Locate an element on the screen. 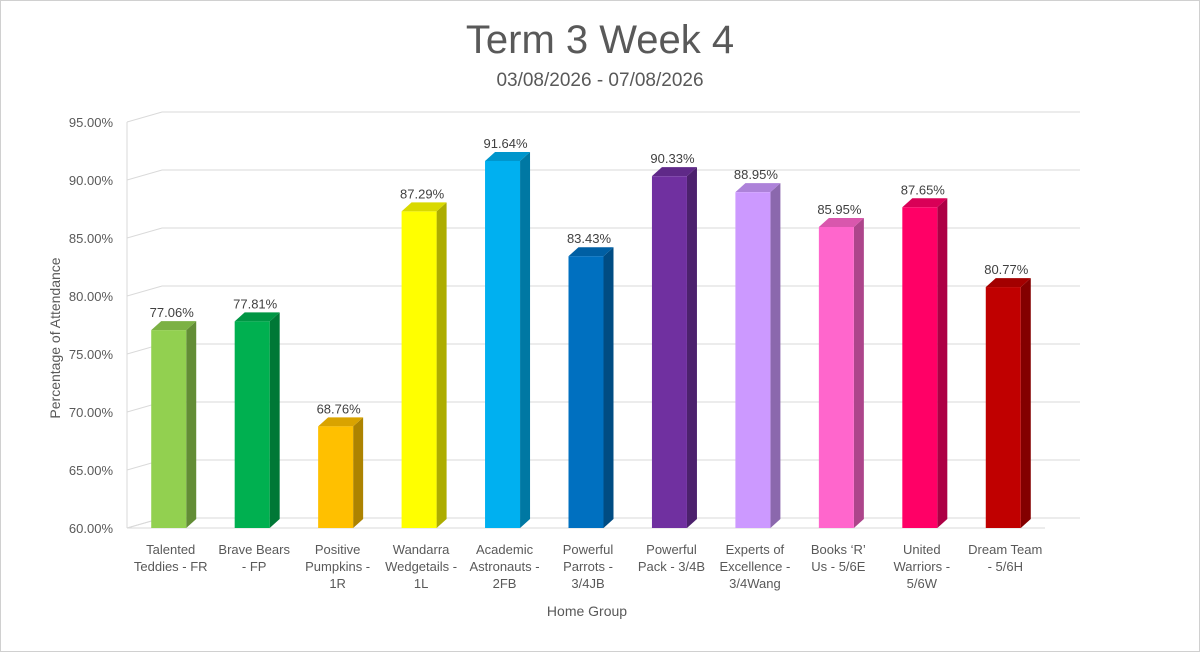 The height and width of the screenshot is (652, 1200). y-tick-label: 60.00% is located at coordinates (91, 528).